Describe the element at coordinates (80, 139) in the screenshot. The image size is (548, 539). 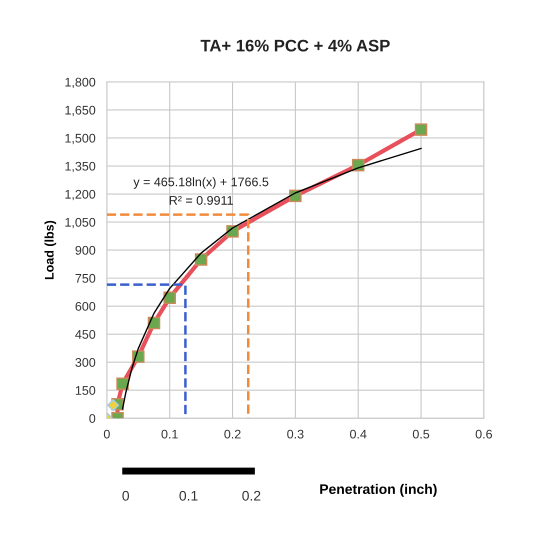
I see `y-tick-label: 1,500` at that location.